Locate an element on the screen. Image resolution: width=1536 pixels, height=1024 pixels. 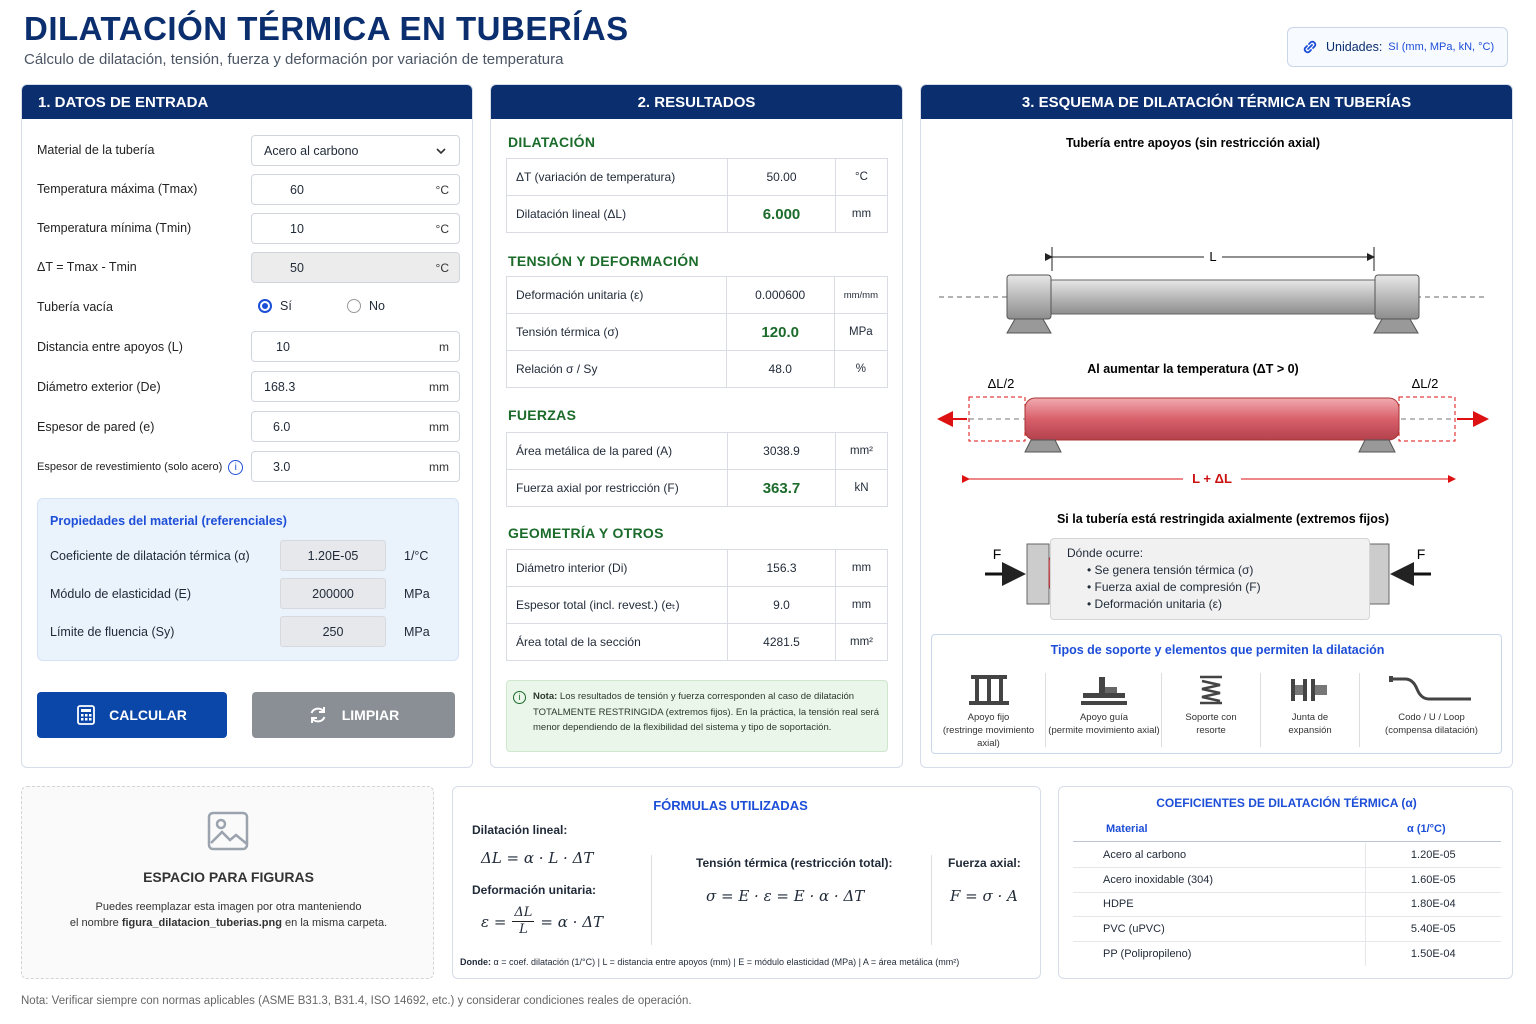
table-row: Espesor total (incl. revest.) (eₜ) 9.0 mm is located at coordinates (697, 605).